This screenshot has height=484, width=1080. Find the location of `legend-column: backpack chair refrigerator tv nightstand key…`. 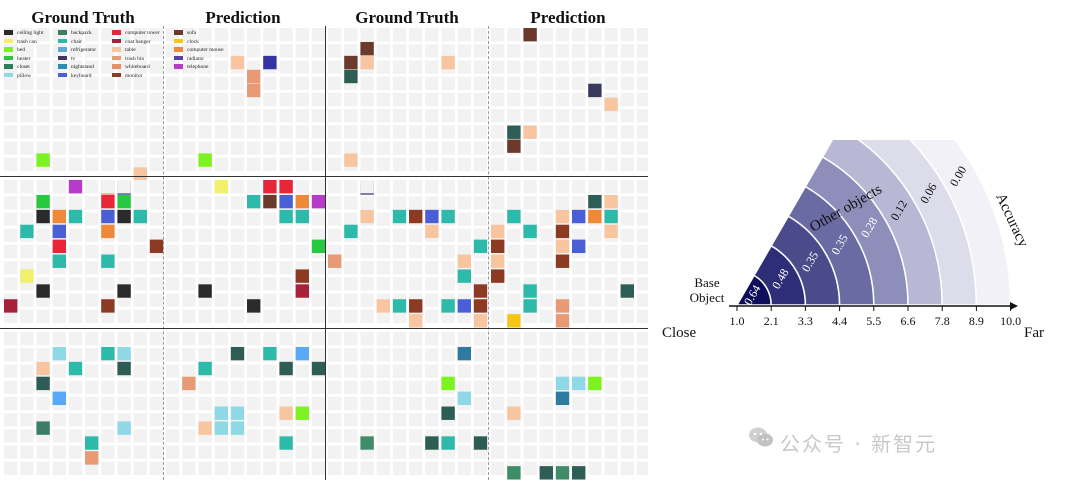

legend-column: backpack chair refrigerator tv nightstand key… is located at coordinates (95, 54).